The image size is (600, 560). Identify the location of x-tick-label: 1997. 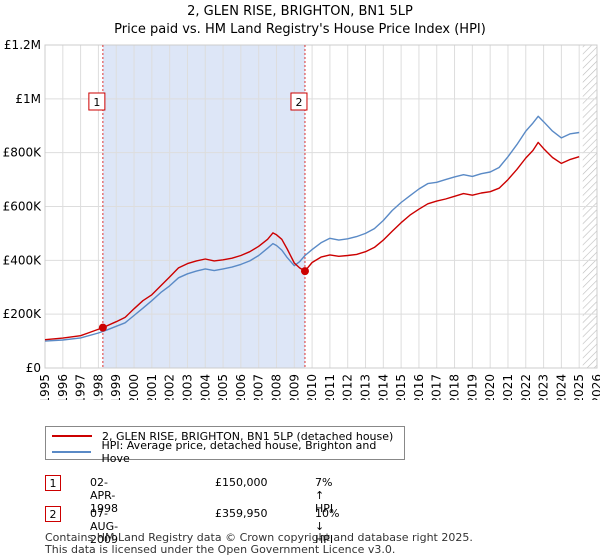
(81, 387).